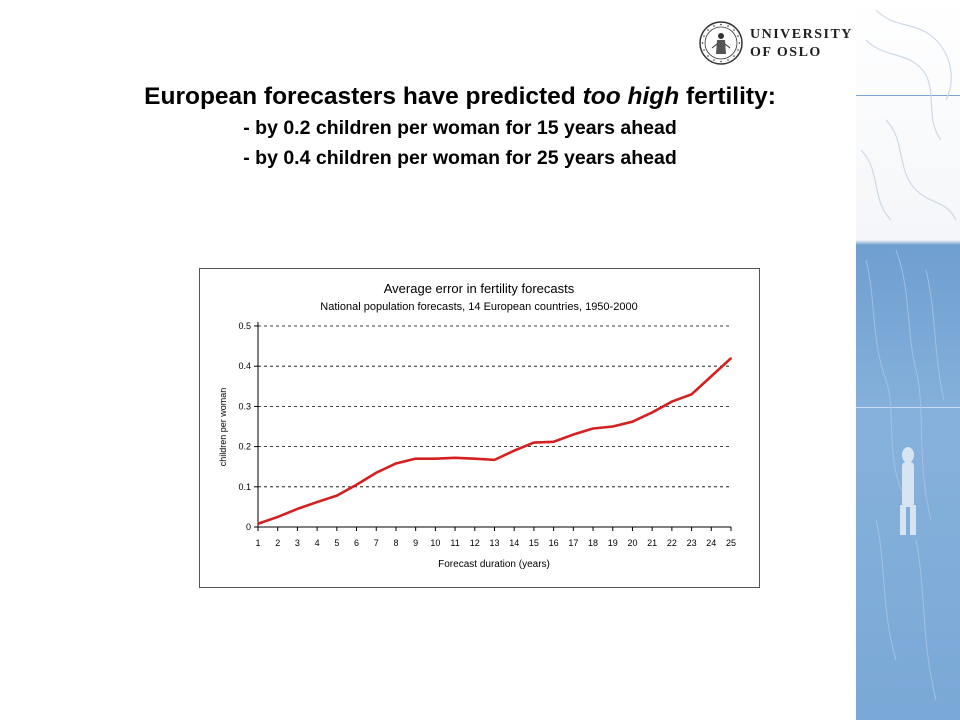  Describe the element at coordinates (454, 543) in the screenshot. I see `x-tick-label: 11` at that location.